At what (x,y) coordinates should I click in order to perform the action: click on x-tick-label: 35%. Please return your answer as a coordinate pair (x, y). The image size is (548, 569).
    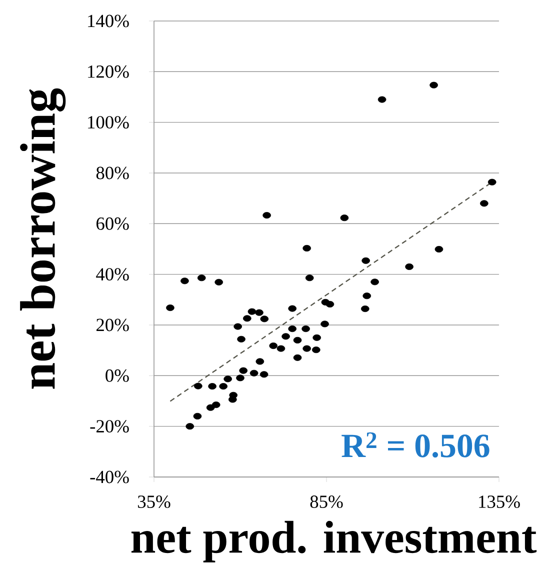
    Looking at the image, I should click on (154, 502).